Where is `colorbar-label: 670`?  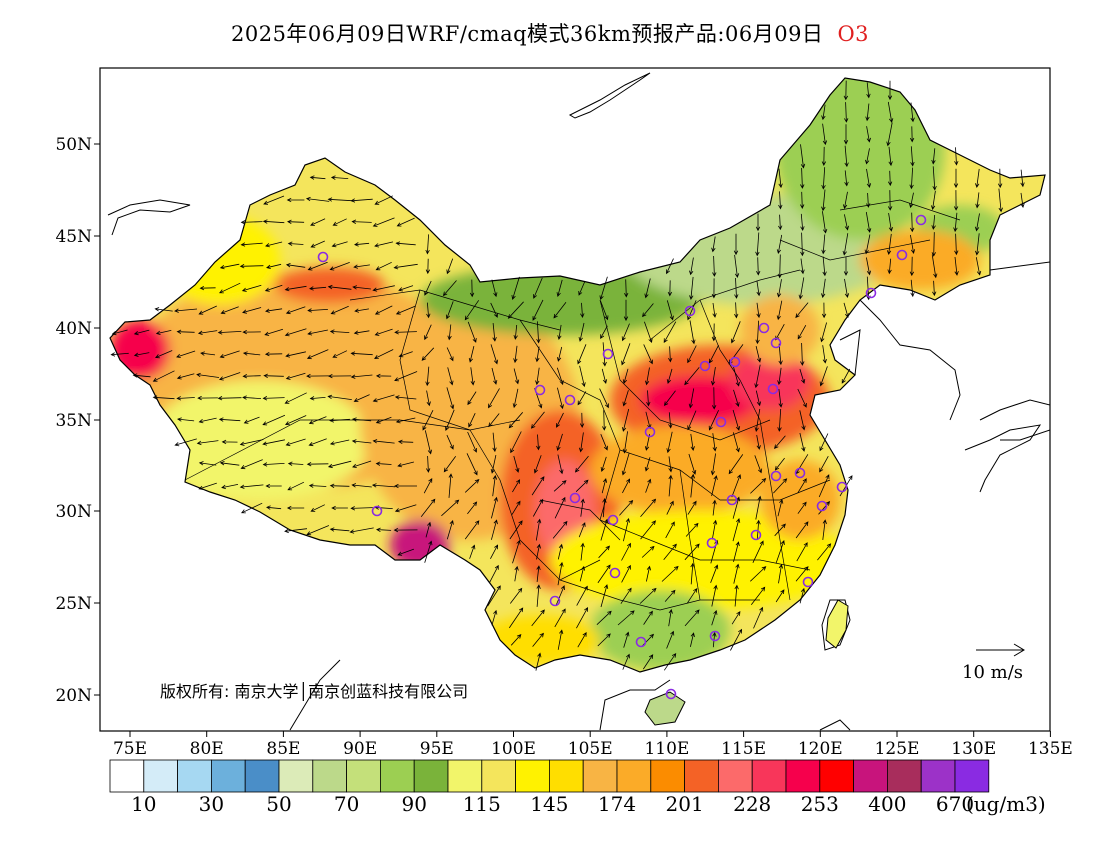
colorbar-label: 670 is located at coordinates (955, 804).